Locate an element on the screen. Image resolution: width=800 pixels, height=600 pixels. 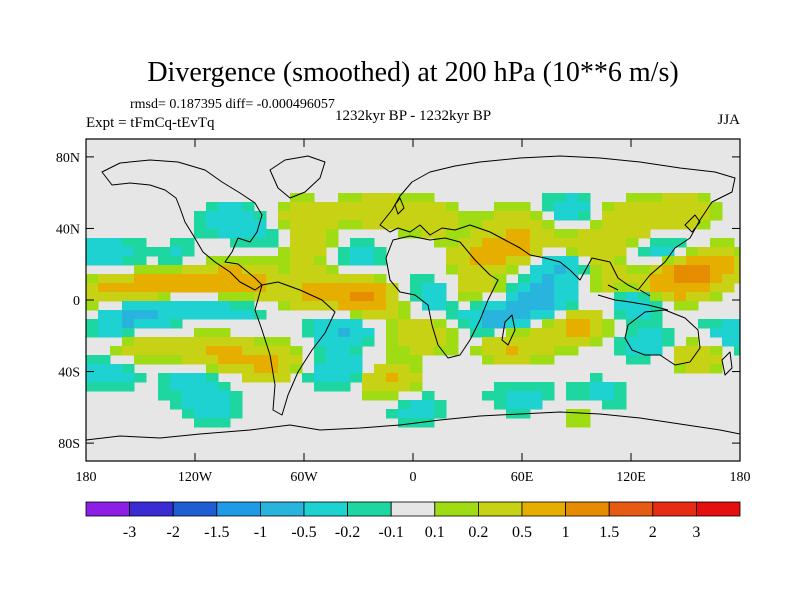
period-label: 1232kyr BP - 1232kyr BP is located at coordinates (413, 116).